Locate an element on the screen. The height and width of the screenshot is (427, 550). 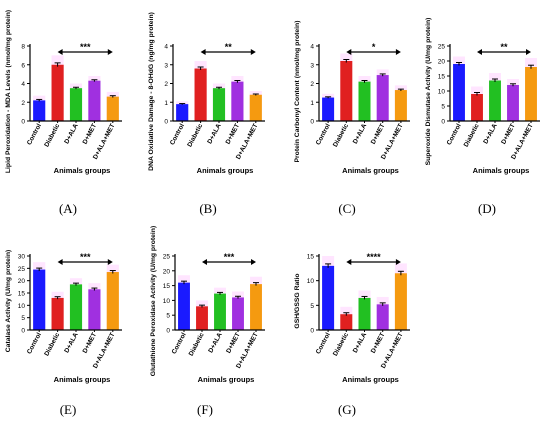
panel-label: (G) is located at coordinates (347, 409).